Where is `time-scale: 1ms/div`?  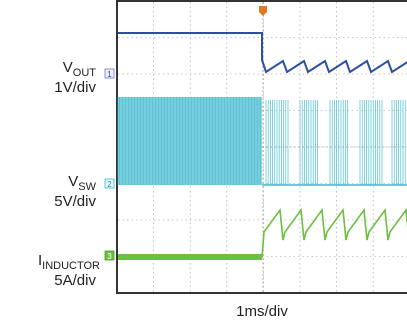 time-scale: 1ms/div is located at coordinates (262, 311).